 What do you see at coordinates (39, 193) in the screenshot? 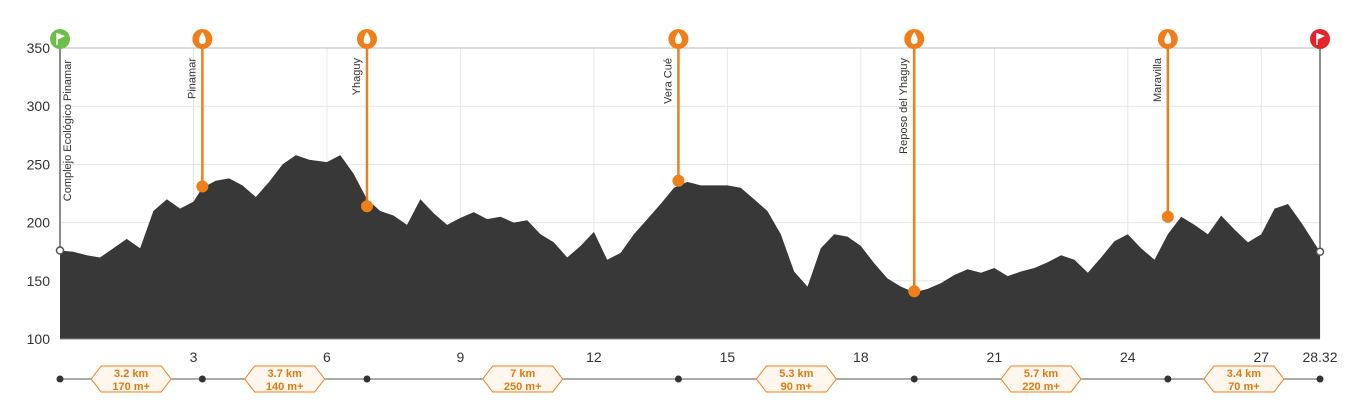
I see `y-axis-ticks: 100 150 200 250 300 350` at bounding box center [39, 193].